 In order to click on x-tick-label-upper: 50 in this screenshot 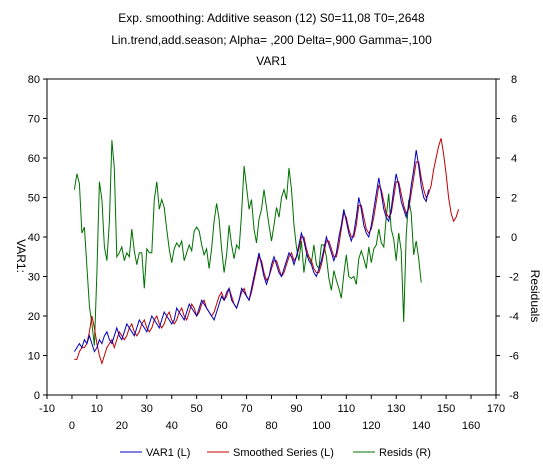, I will do `click(197, 409)`.